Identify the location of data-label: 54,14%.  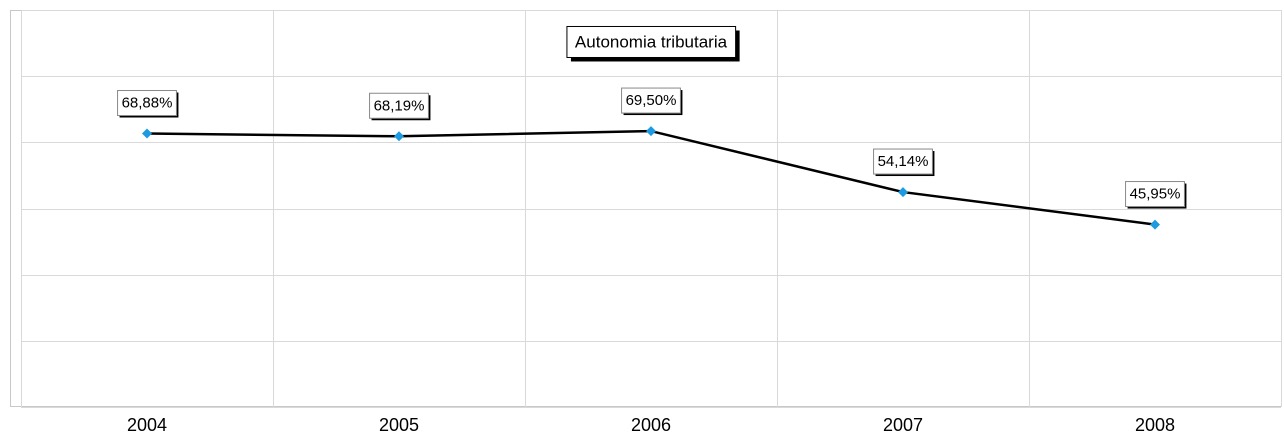
(904, 162).